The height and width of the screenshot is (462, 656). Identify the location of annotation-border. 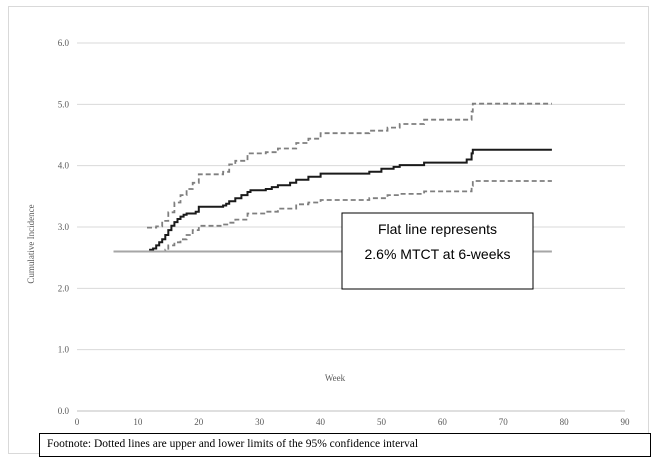
(437, 251).